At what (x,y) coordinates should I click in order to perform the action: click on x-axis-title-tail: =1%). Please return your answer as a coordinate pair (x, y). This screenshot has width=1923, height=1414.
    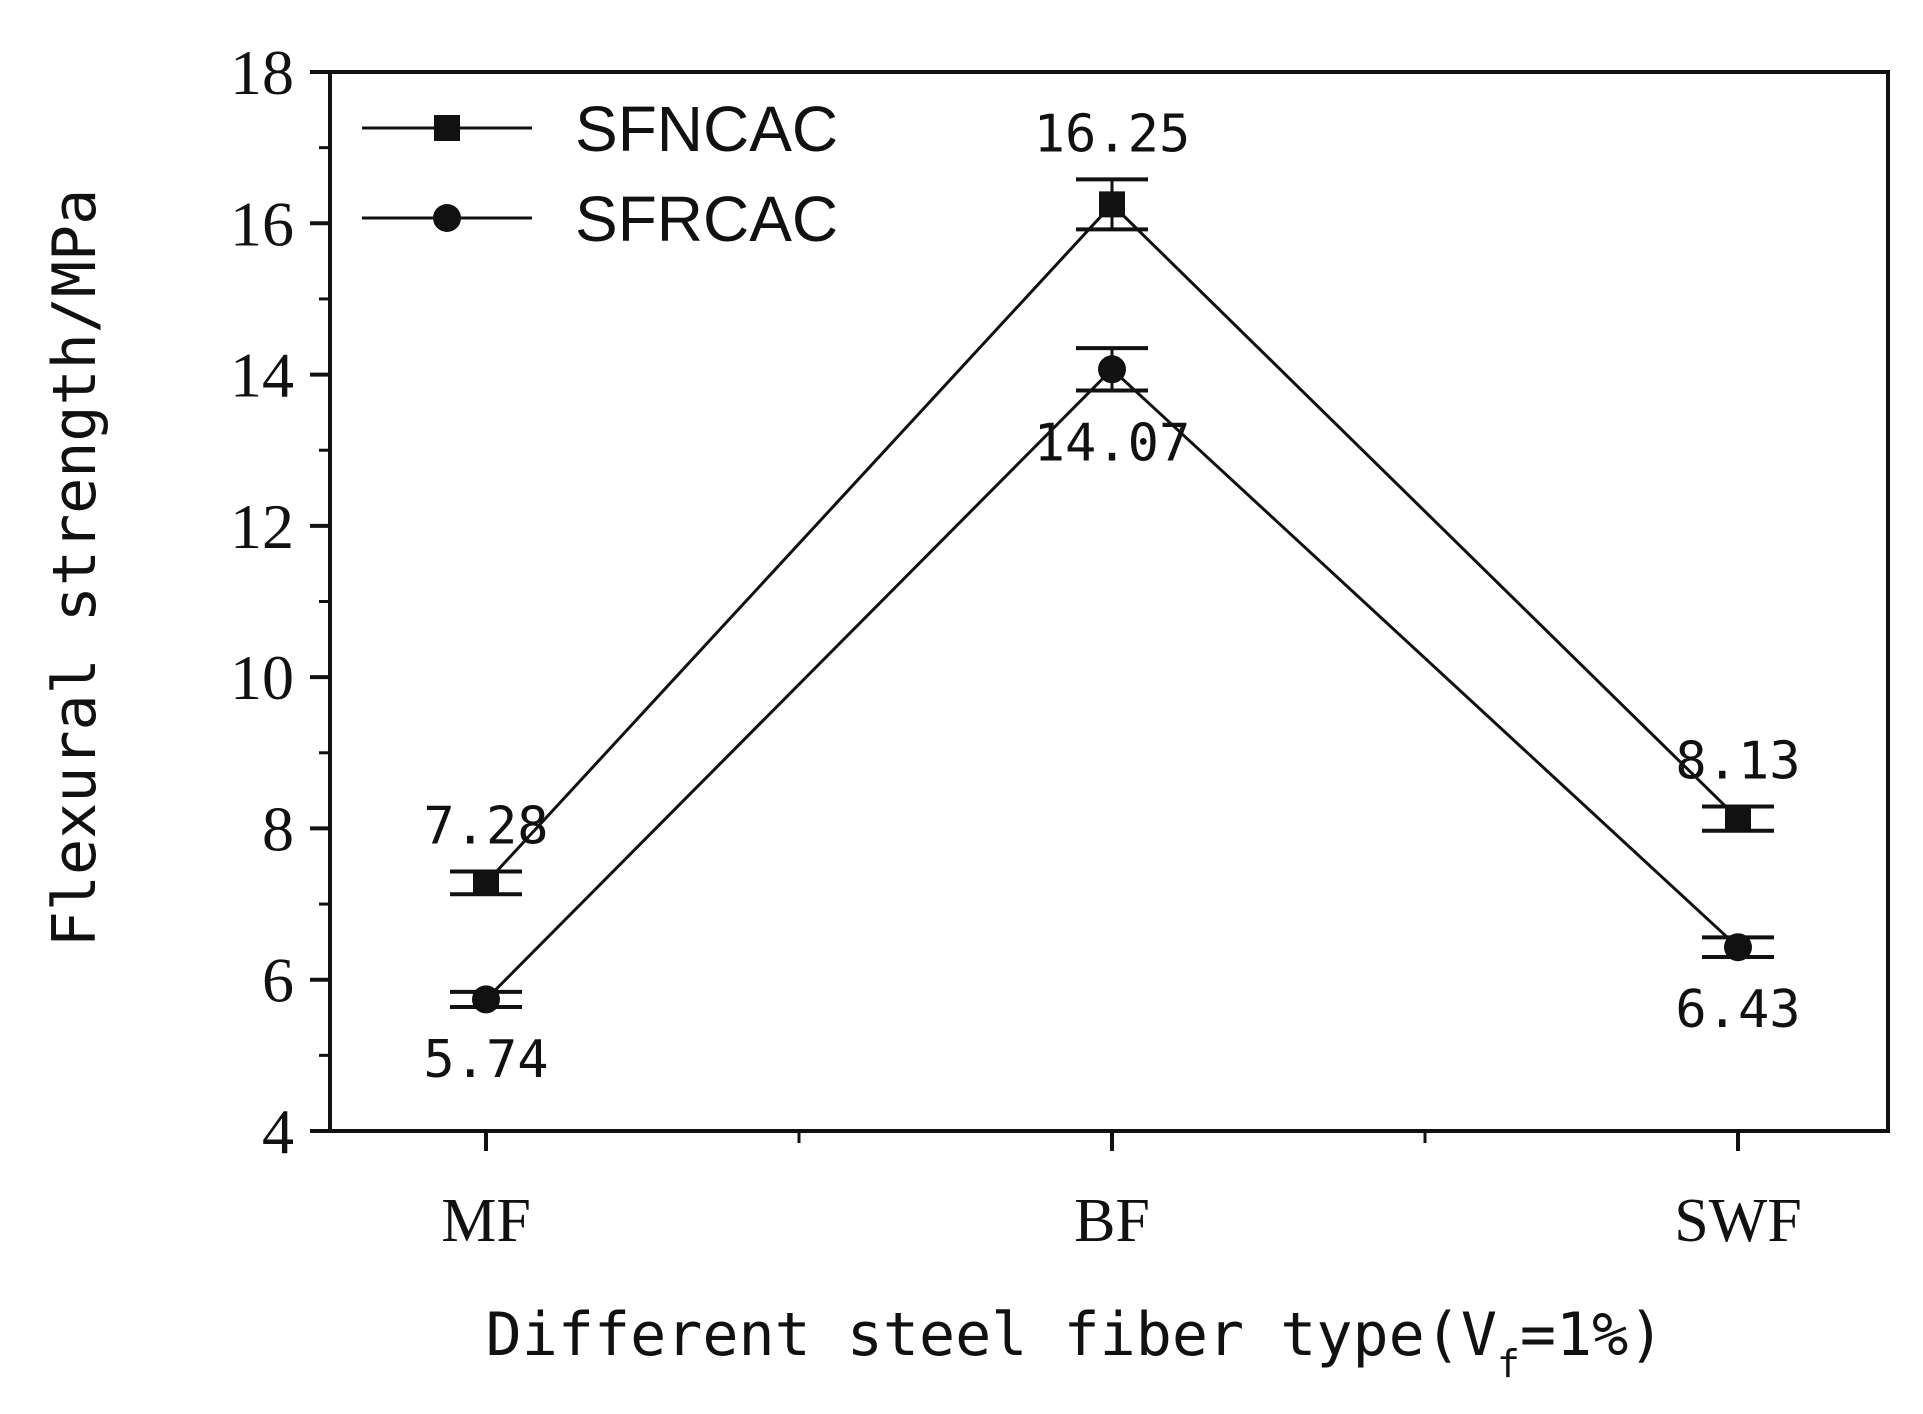
    Looking at the image, I should click on (1592, 1335).